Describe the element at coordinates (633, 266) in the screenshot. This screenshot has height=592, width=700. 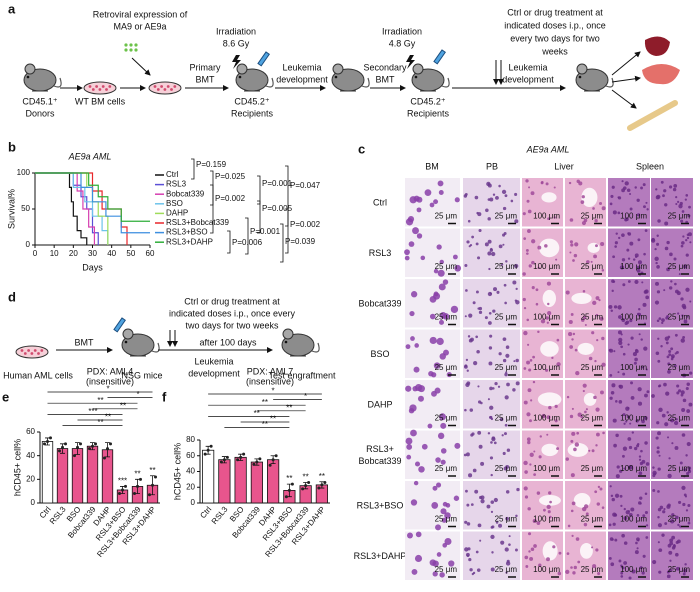
I see `scale-bar-label: 100 μm` at that location.